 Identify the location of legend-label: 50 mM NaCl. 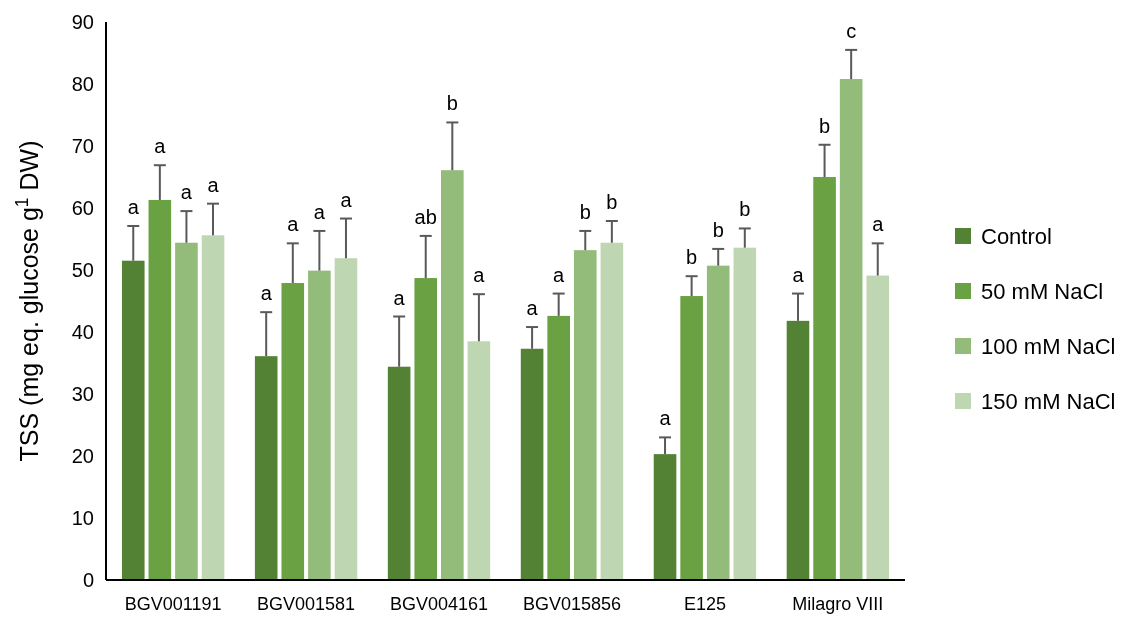
(1042, 291).